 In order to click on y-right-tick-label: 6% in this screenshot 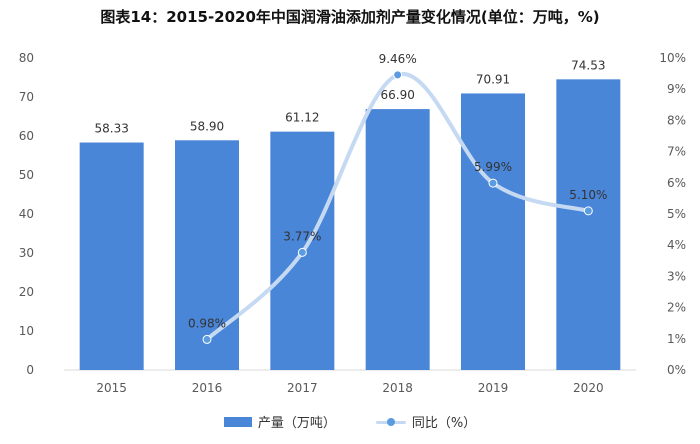, I will do `click(676, 183)`.